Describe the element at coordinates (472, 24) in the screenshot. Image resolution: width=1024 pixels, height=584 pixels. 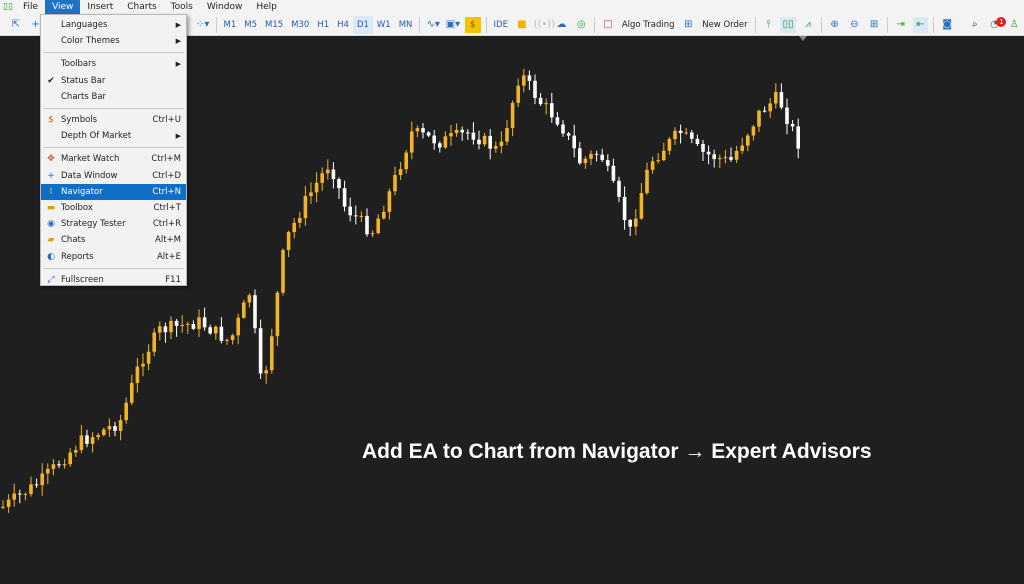
I see `symbols-icon: $` at that location.